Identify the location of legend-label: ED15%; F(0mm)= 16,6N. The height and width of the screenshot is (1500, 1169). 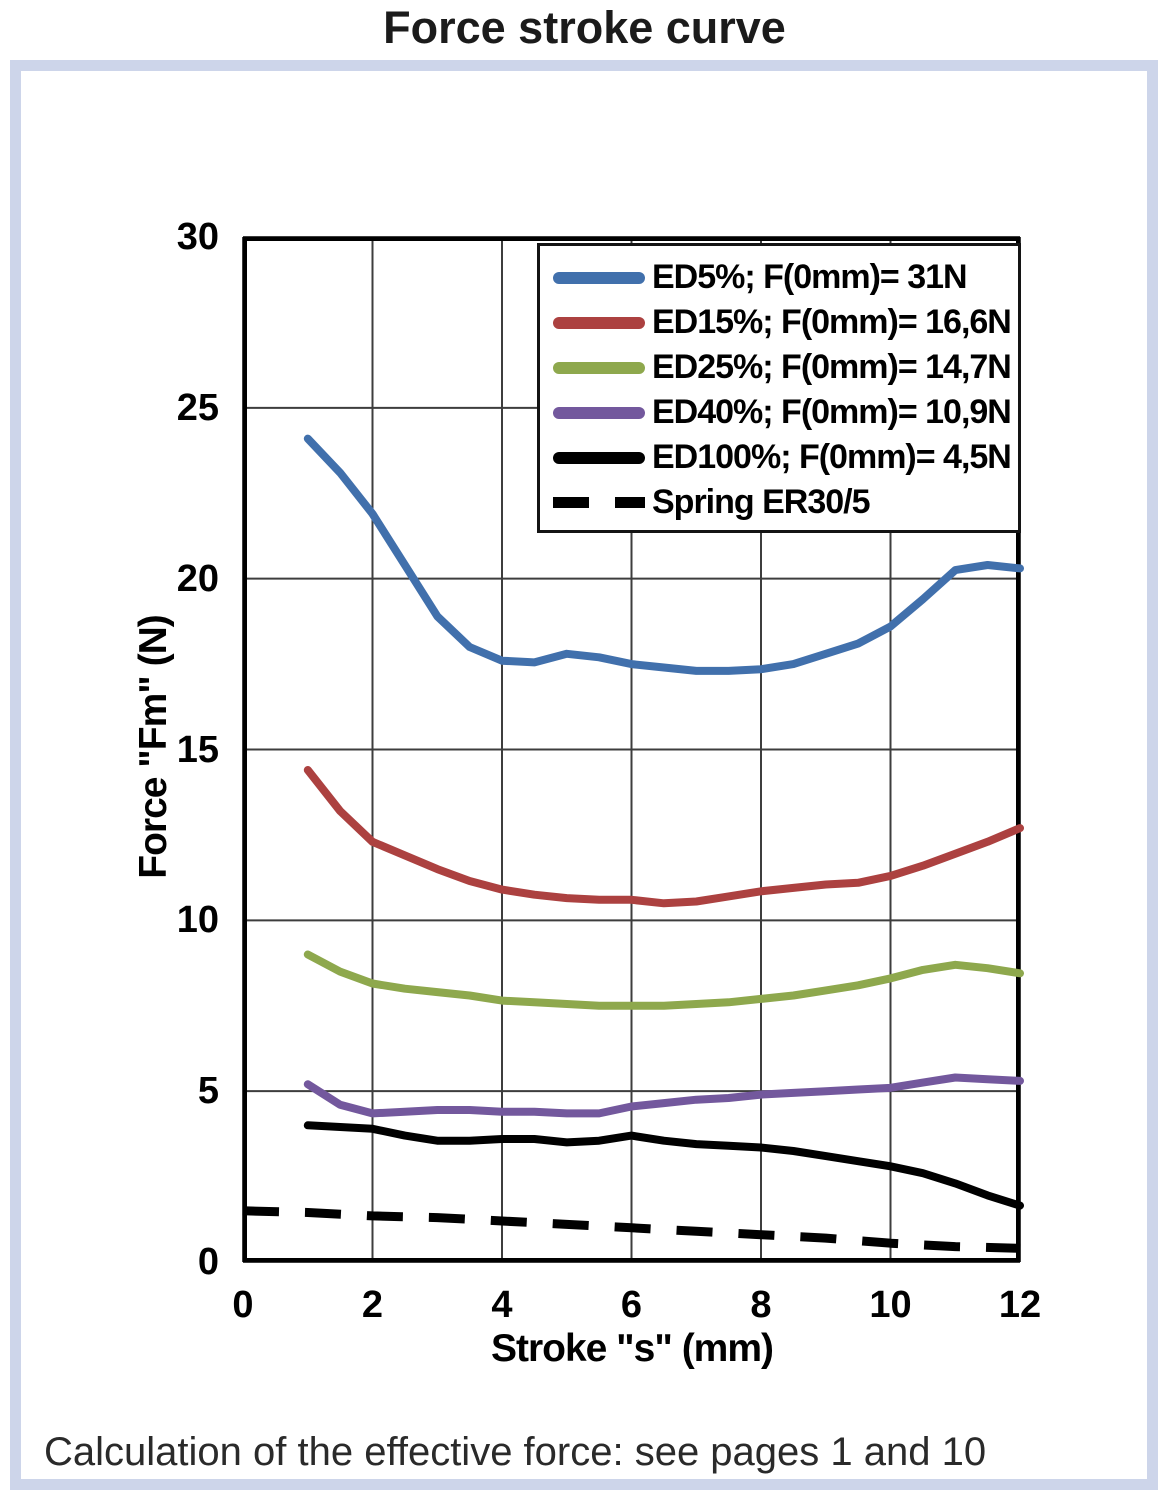
(832, 322).